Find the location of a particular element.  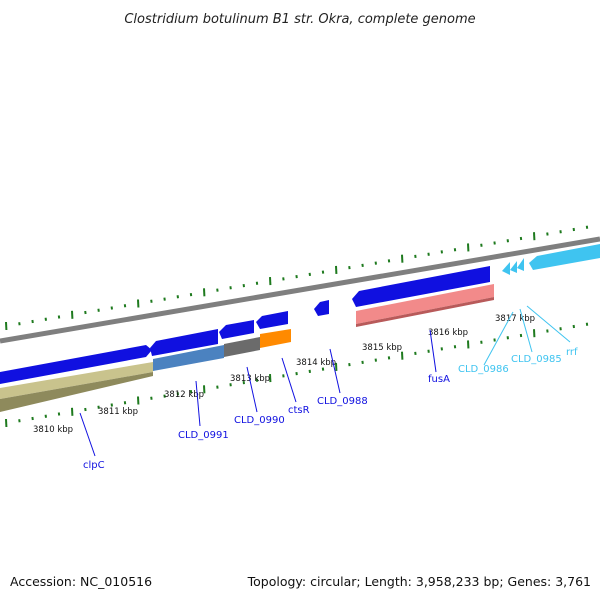

kbp-label: 3815 kbp is located at coordinates (382, 348).